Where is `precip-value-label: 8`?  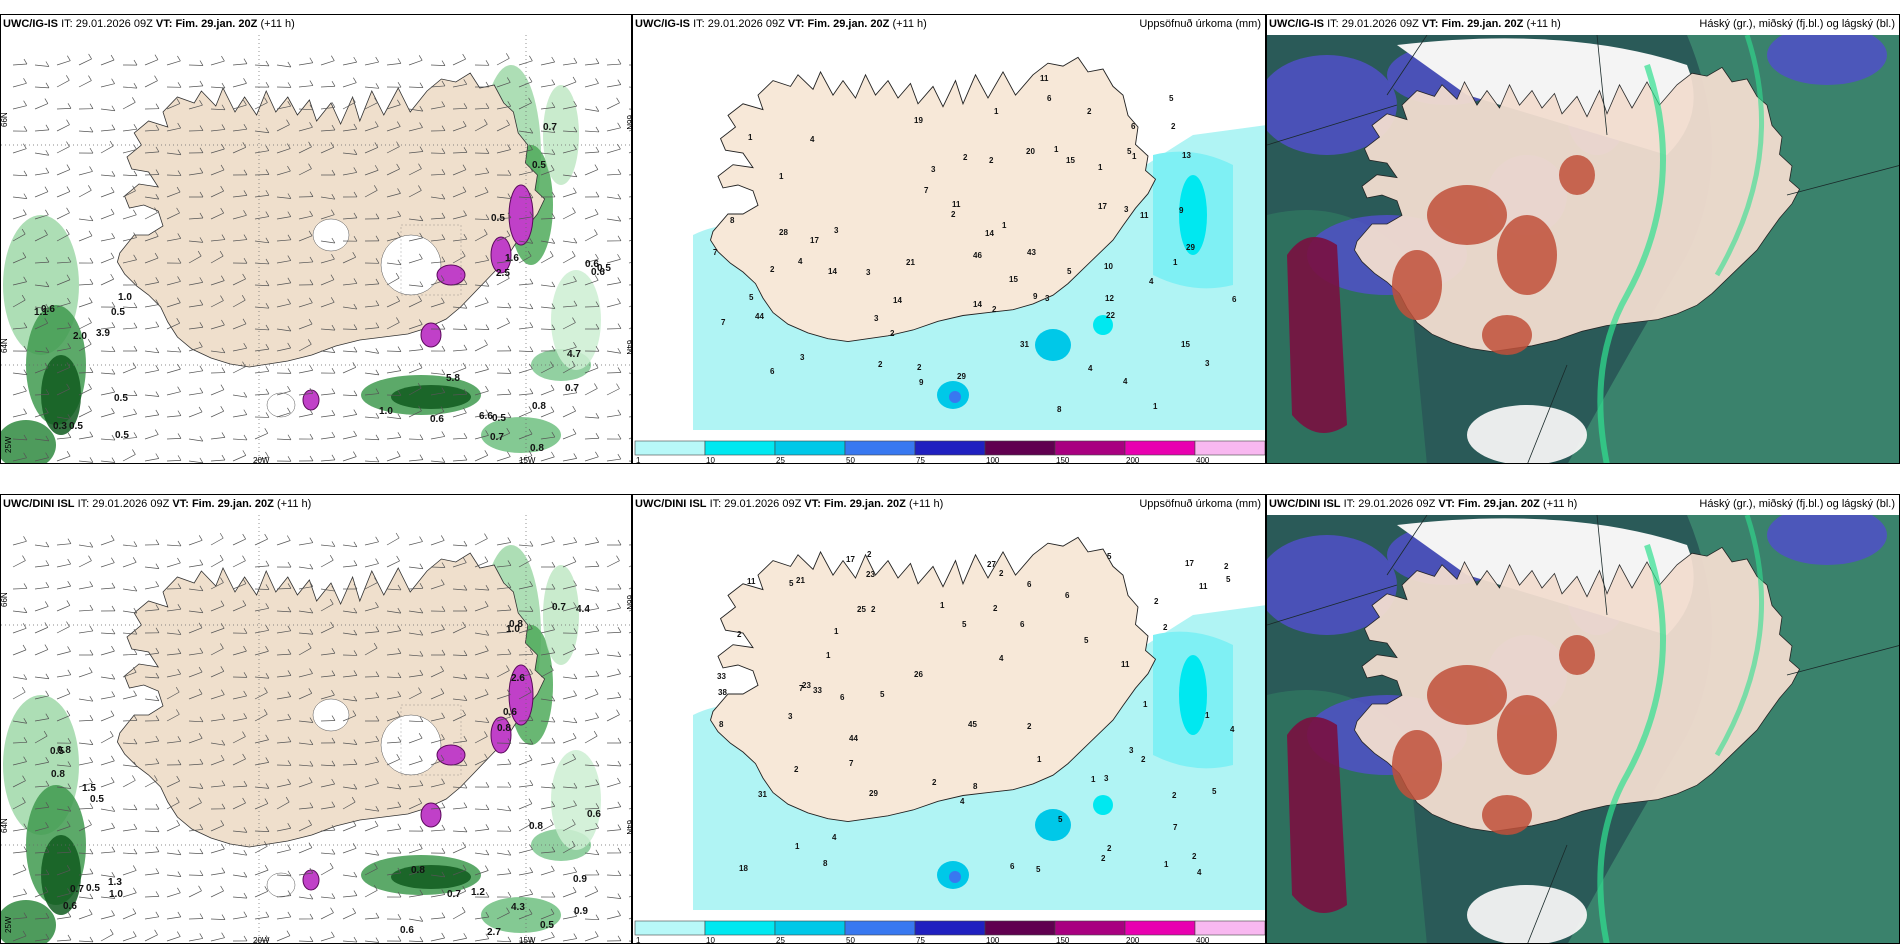 precip-value-label: 8 is located at coordinates (825, 863).